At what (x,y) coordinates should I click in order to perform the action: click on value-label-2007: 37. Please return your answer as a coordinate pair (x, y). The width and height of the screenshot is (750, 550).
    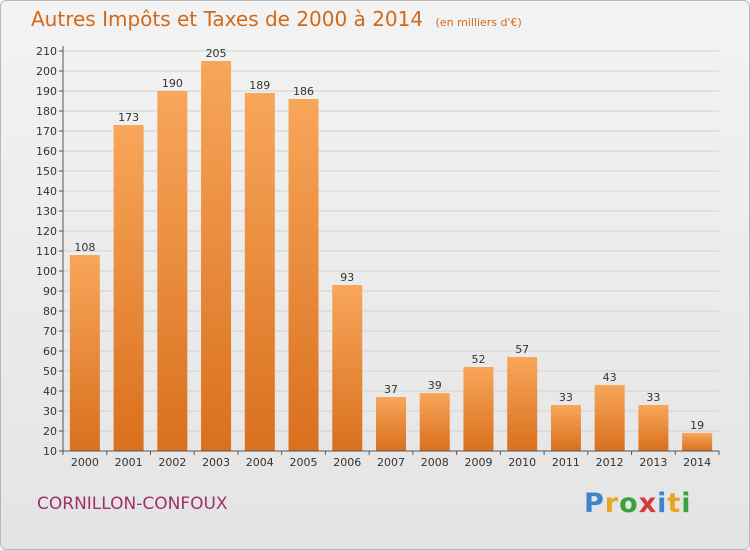
    Looking at the image, I should click on (391, 389).